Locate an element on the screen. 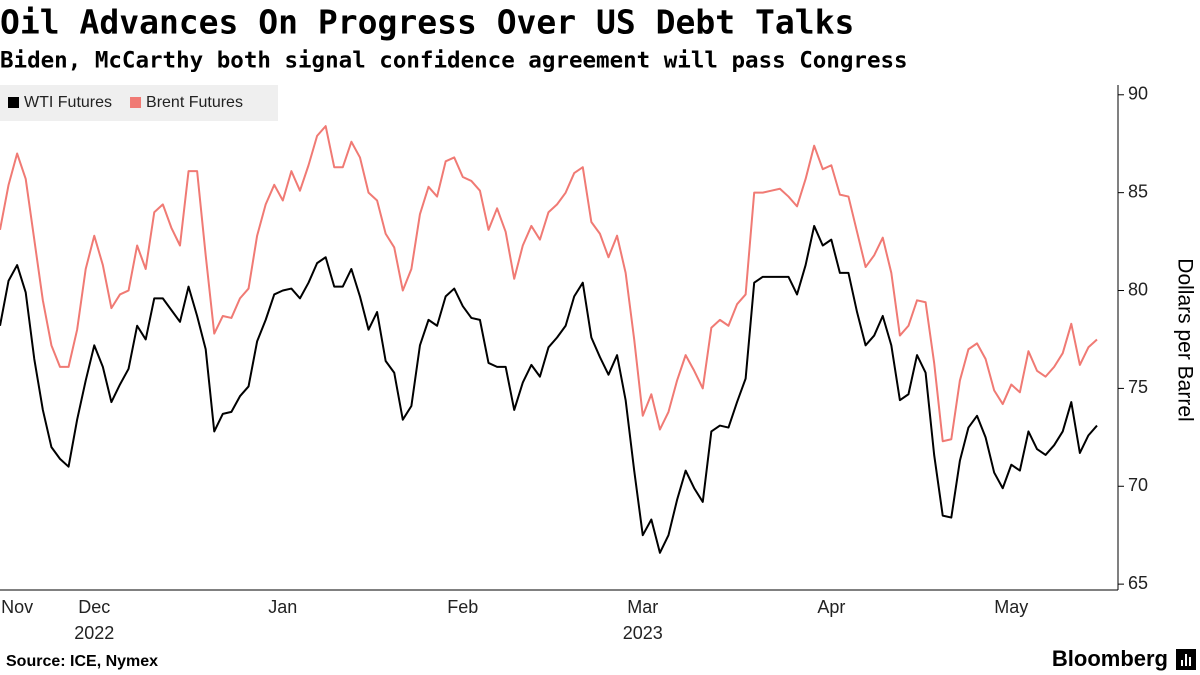 The width and height of the screenshot is (1200, 675). x-tick-label: Mar is located at coordinates (642, 607).